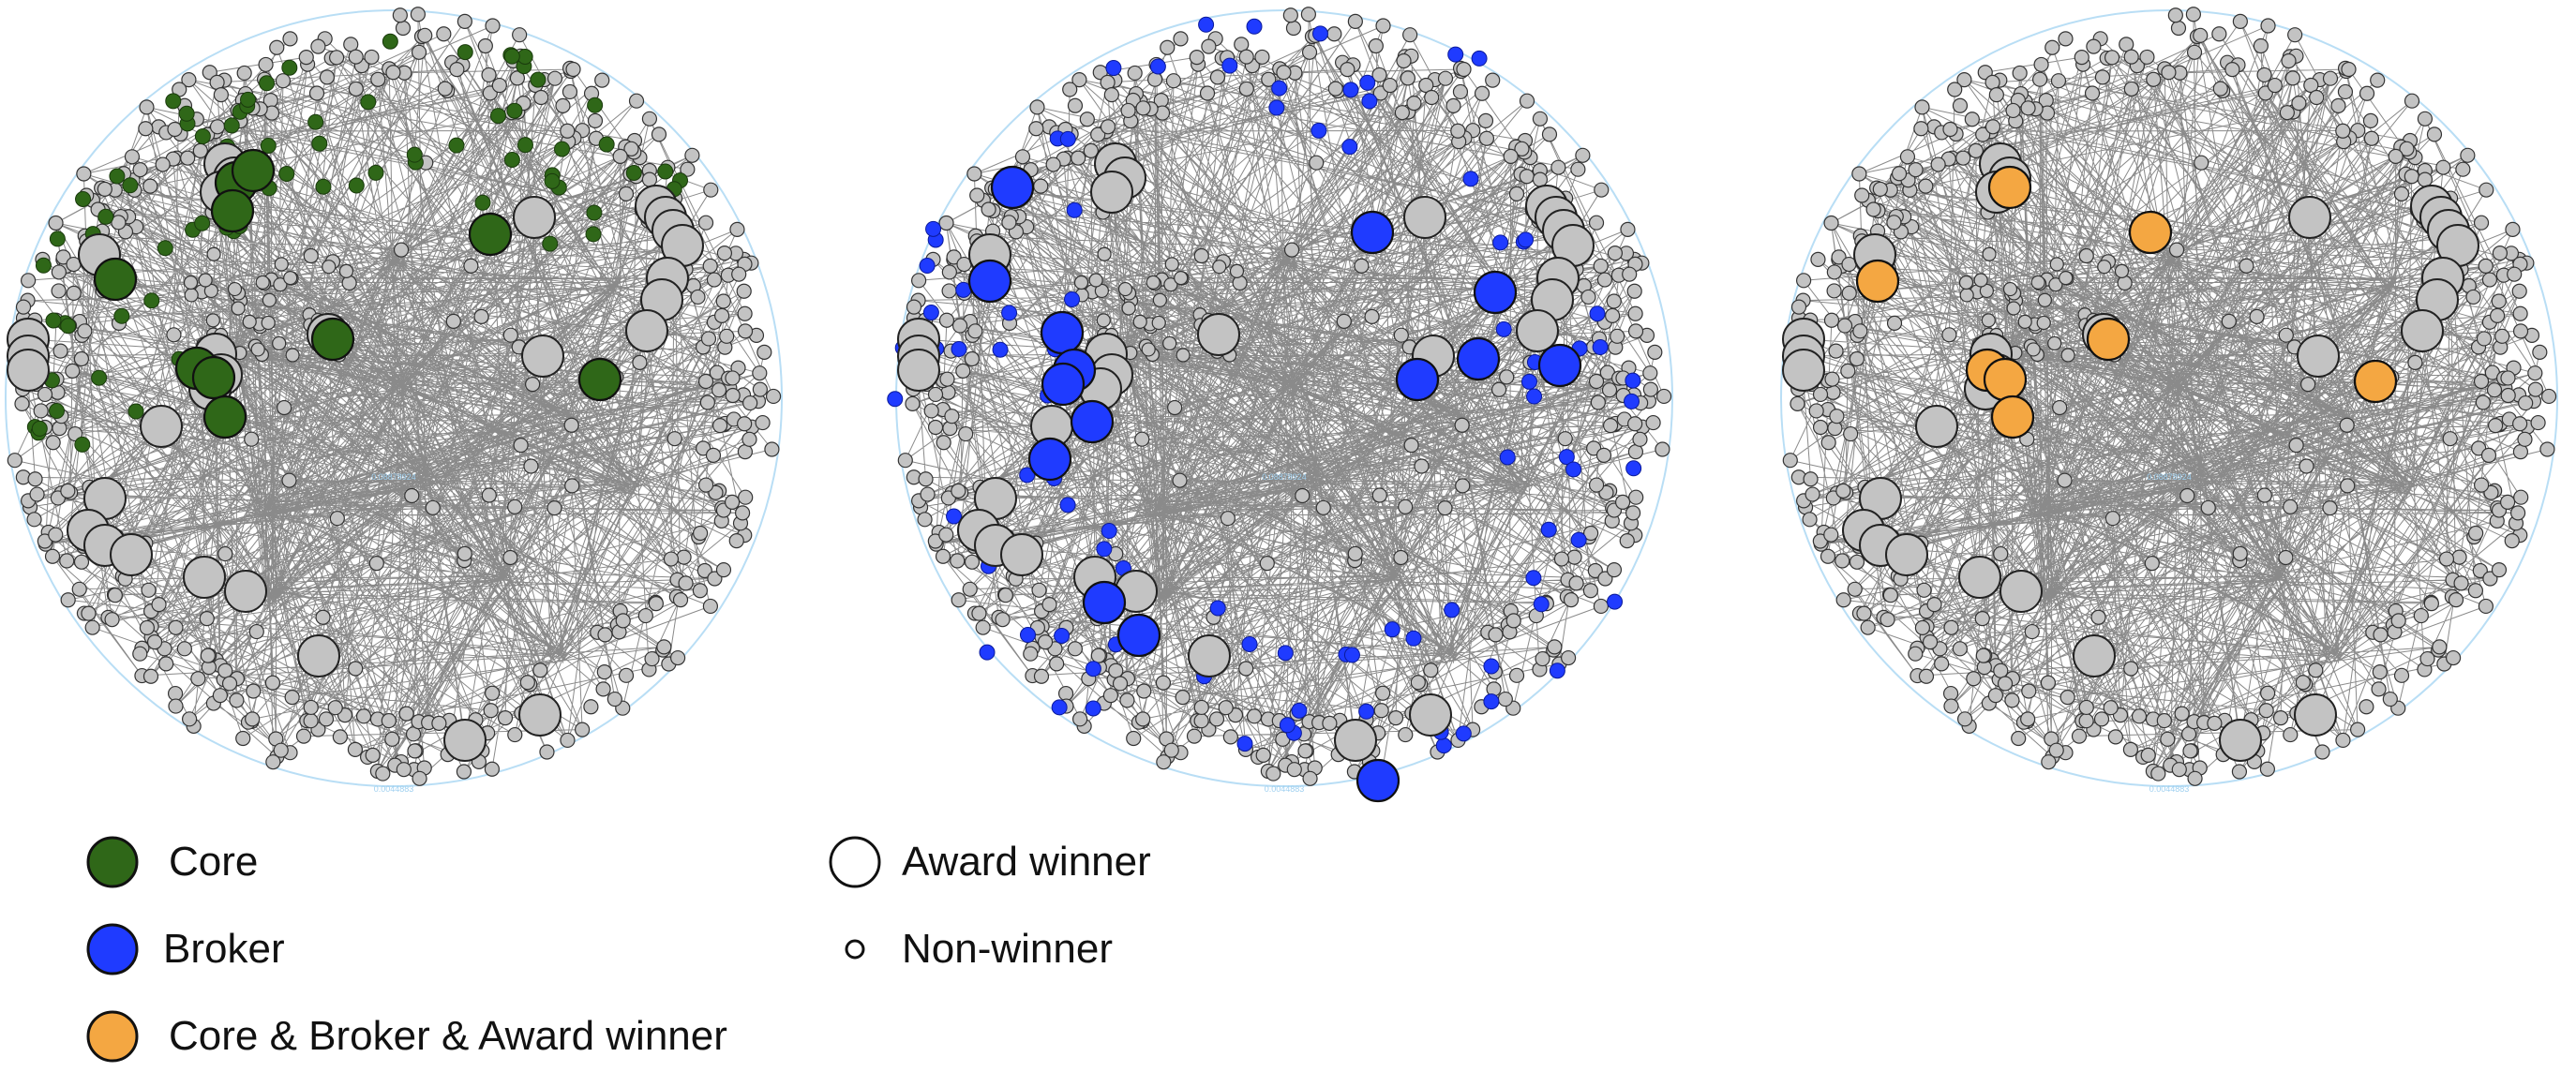 Image resolution: width=2576 pixels, height=1072 pixels. I want to click on scale-label: 0.0044883, so click(2170, 789).